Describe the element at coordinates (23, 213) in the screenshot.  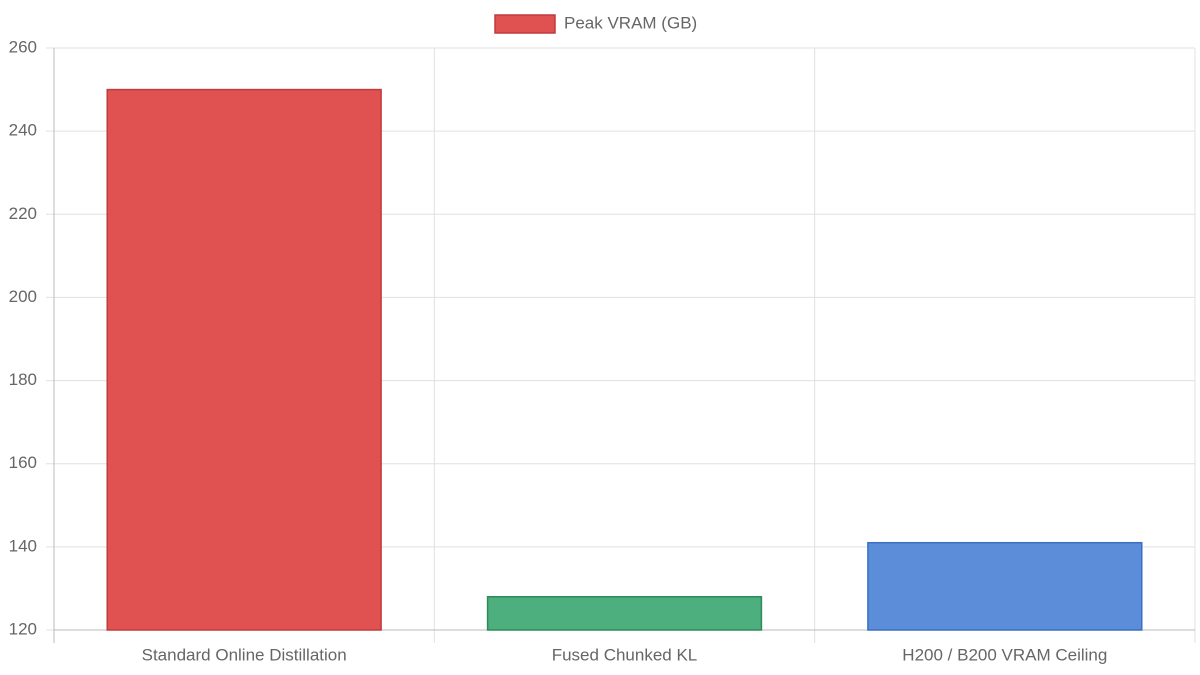
I see `y-tick-label: 220` at that location.